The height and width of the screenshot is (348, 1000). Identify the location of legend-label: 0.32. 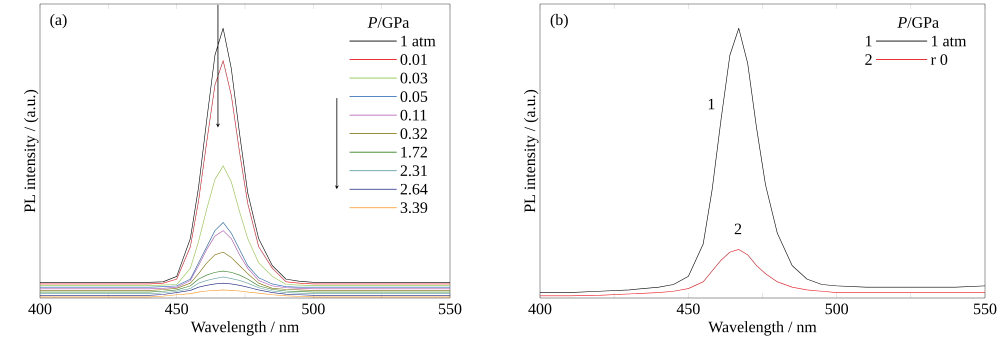
(413, 134).